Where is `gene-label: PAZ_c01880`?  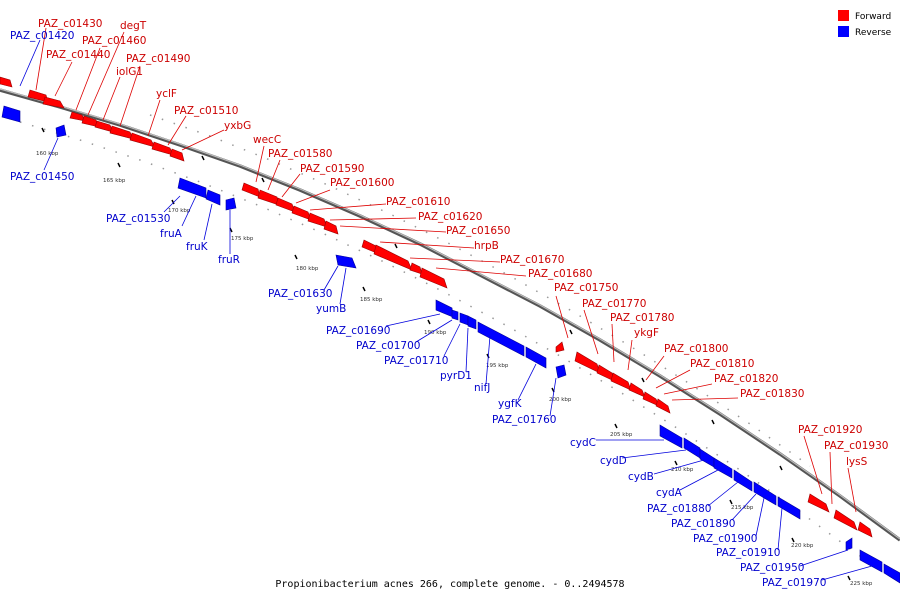 gene-label: PAZ_c01880 is located at coordinates (679, 509).